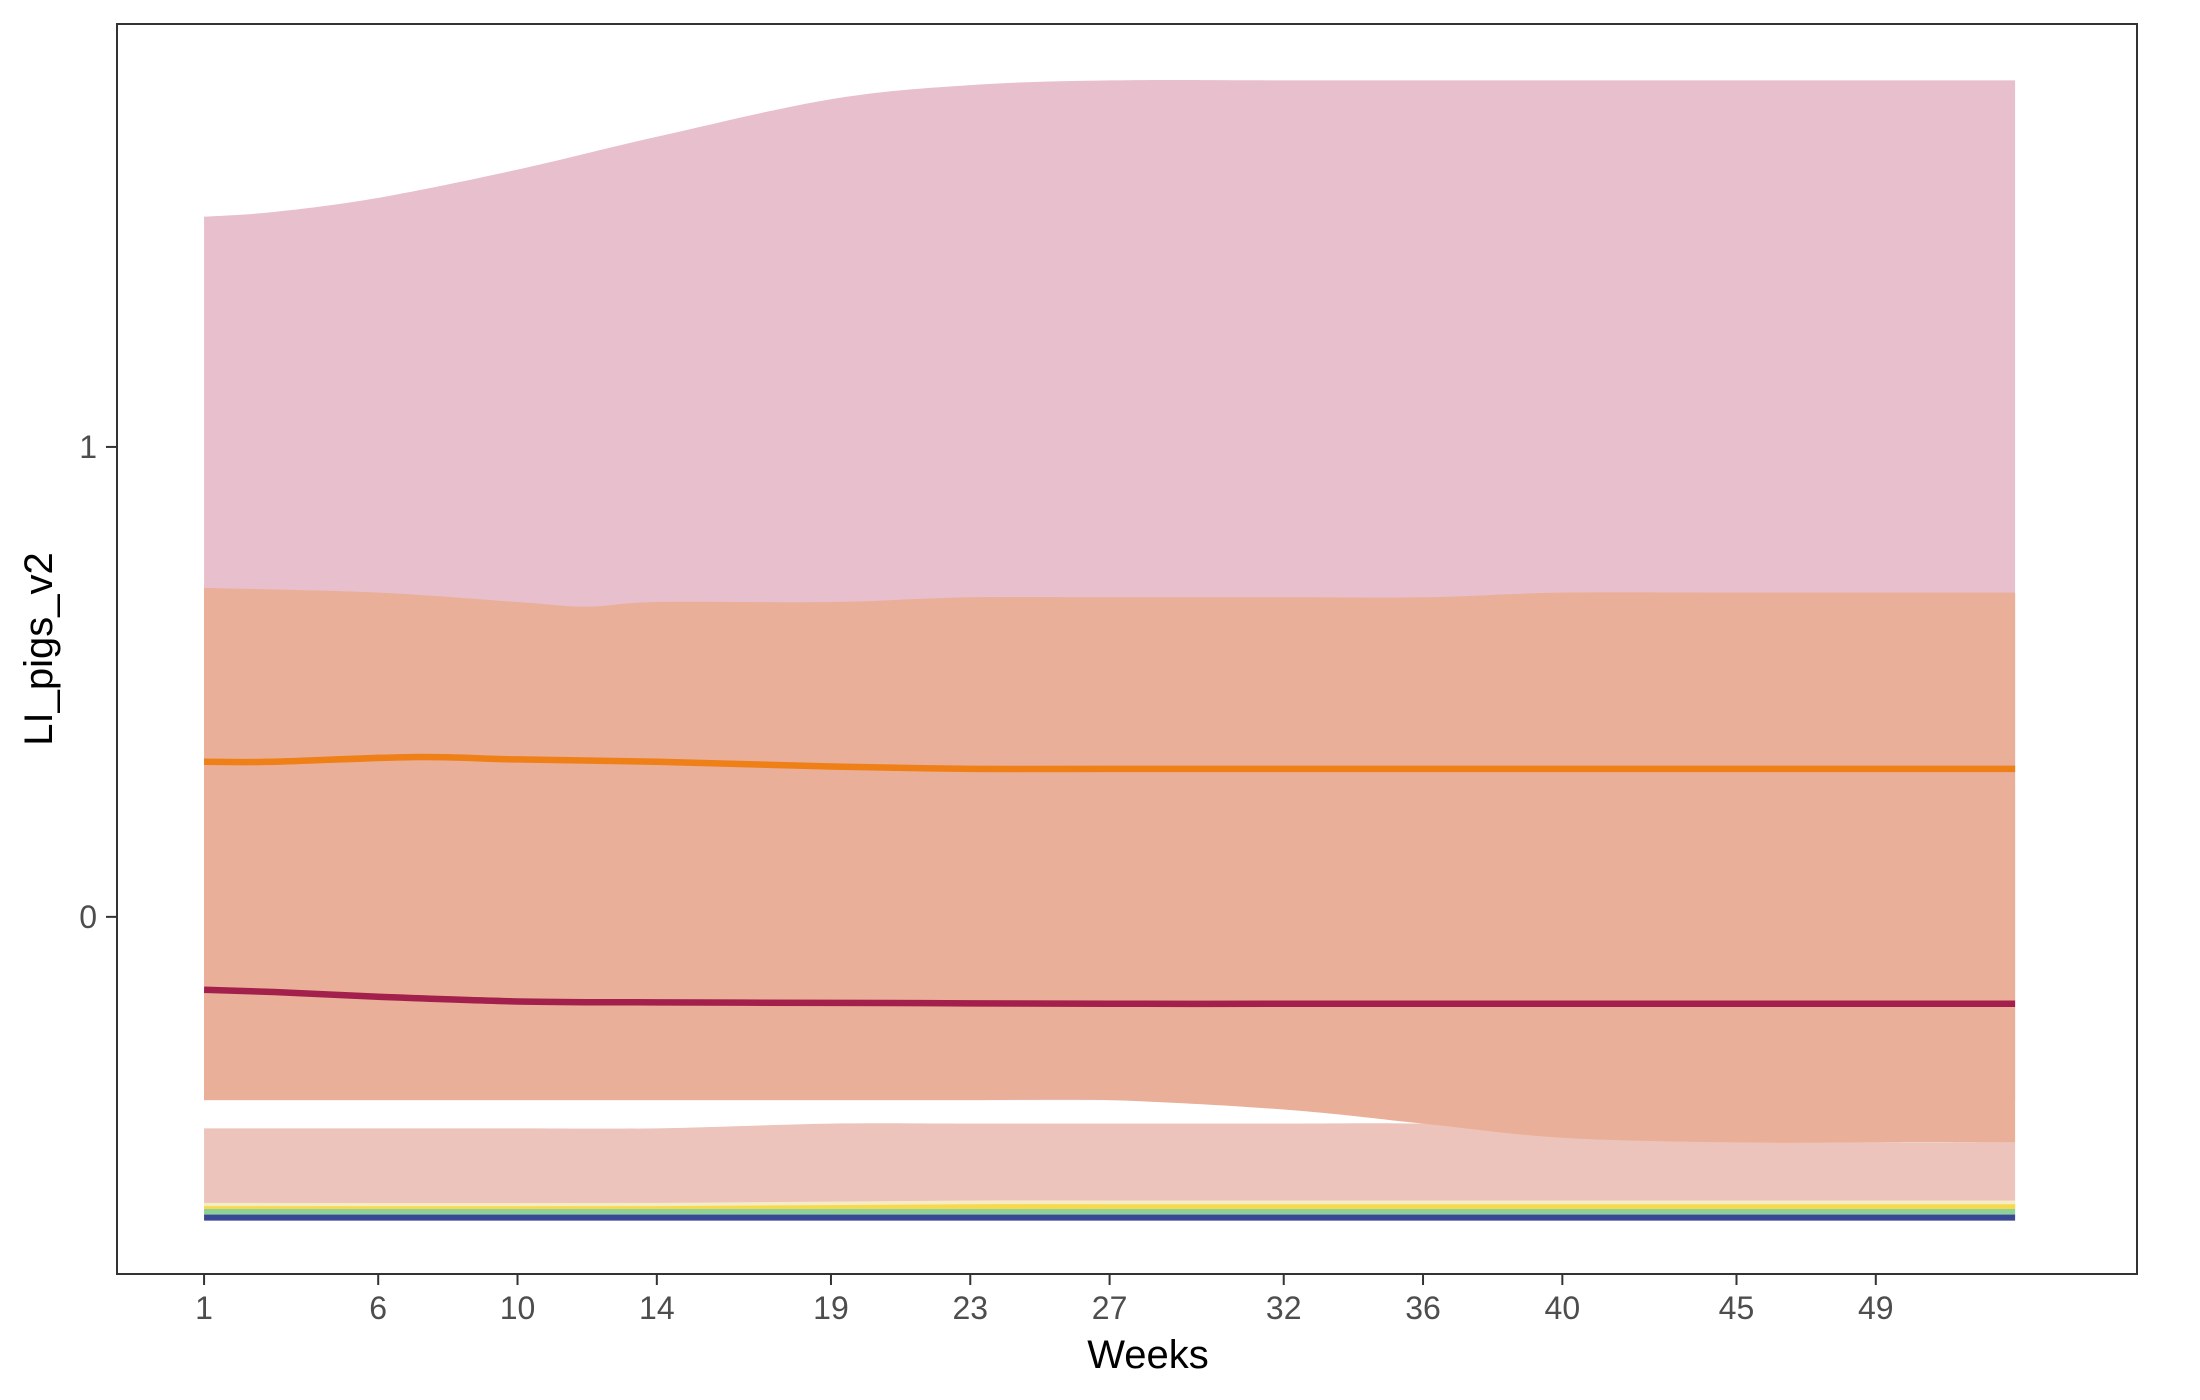 The image size is (2200, 1400). What do you see at coordinates (378, 1308) in the screenshot?
I see `x-tick-label: 6` at bounding box center [378, 1308].